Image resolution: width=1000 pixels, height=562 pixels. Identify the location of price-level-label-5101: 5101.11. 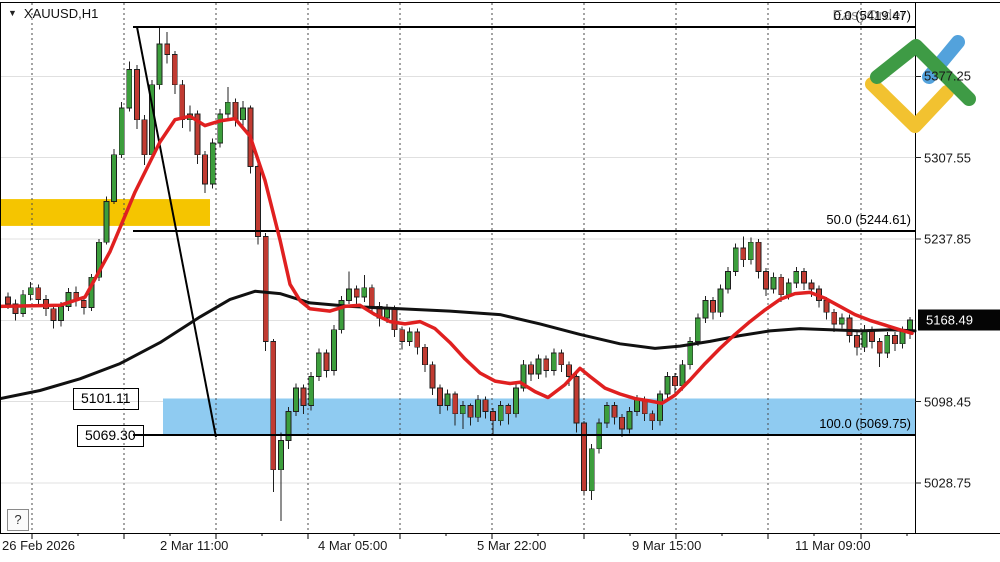
(106, 398).